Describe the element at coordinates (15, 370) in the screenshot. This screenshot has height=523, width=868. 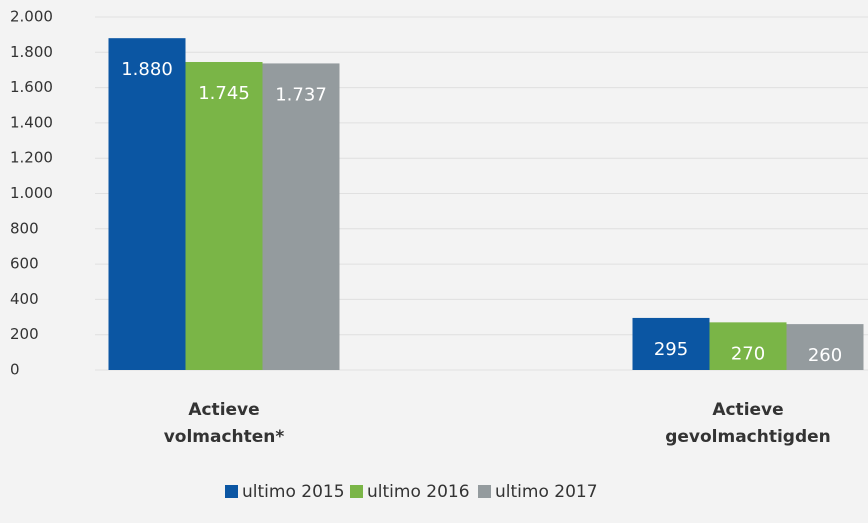
I see `y-tick-label: 0` at that location.